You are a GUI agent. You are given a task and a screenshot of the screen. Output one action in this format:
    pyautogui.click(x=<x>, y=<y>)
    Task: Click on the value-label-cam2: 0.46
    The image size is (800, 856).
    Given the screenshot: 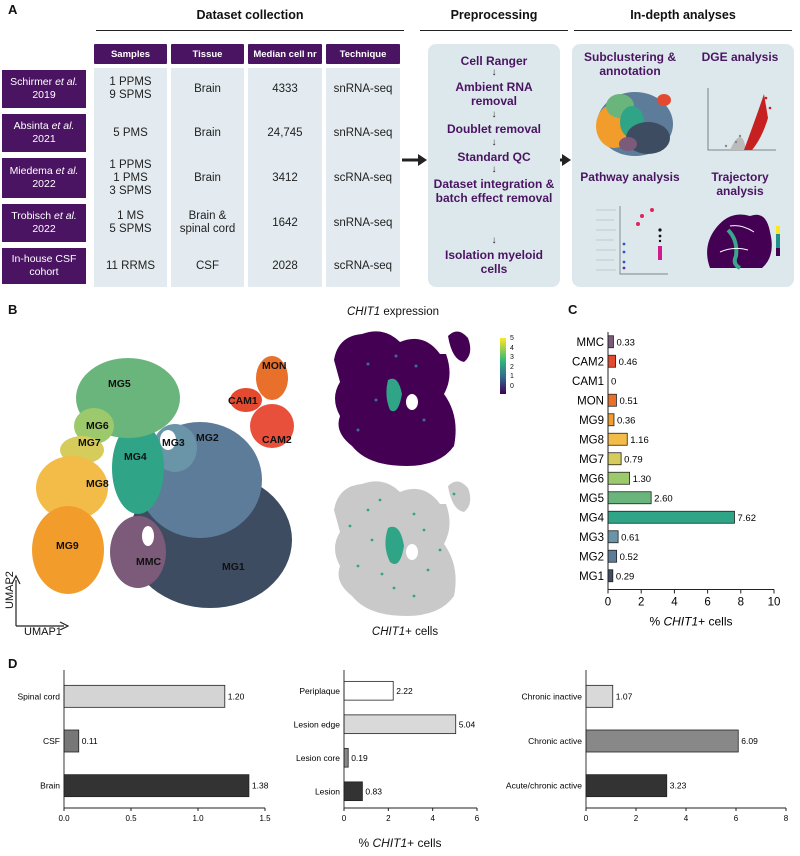 What is the action you would take?
    pyautogui.click(x=628, y=362)
    